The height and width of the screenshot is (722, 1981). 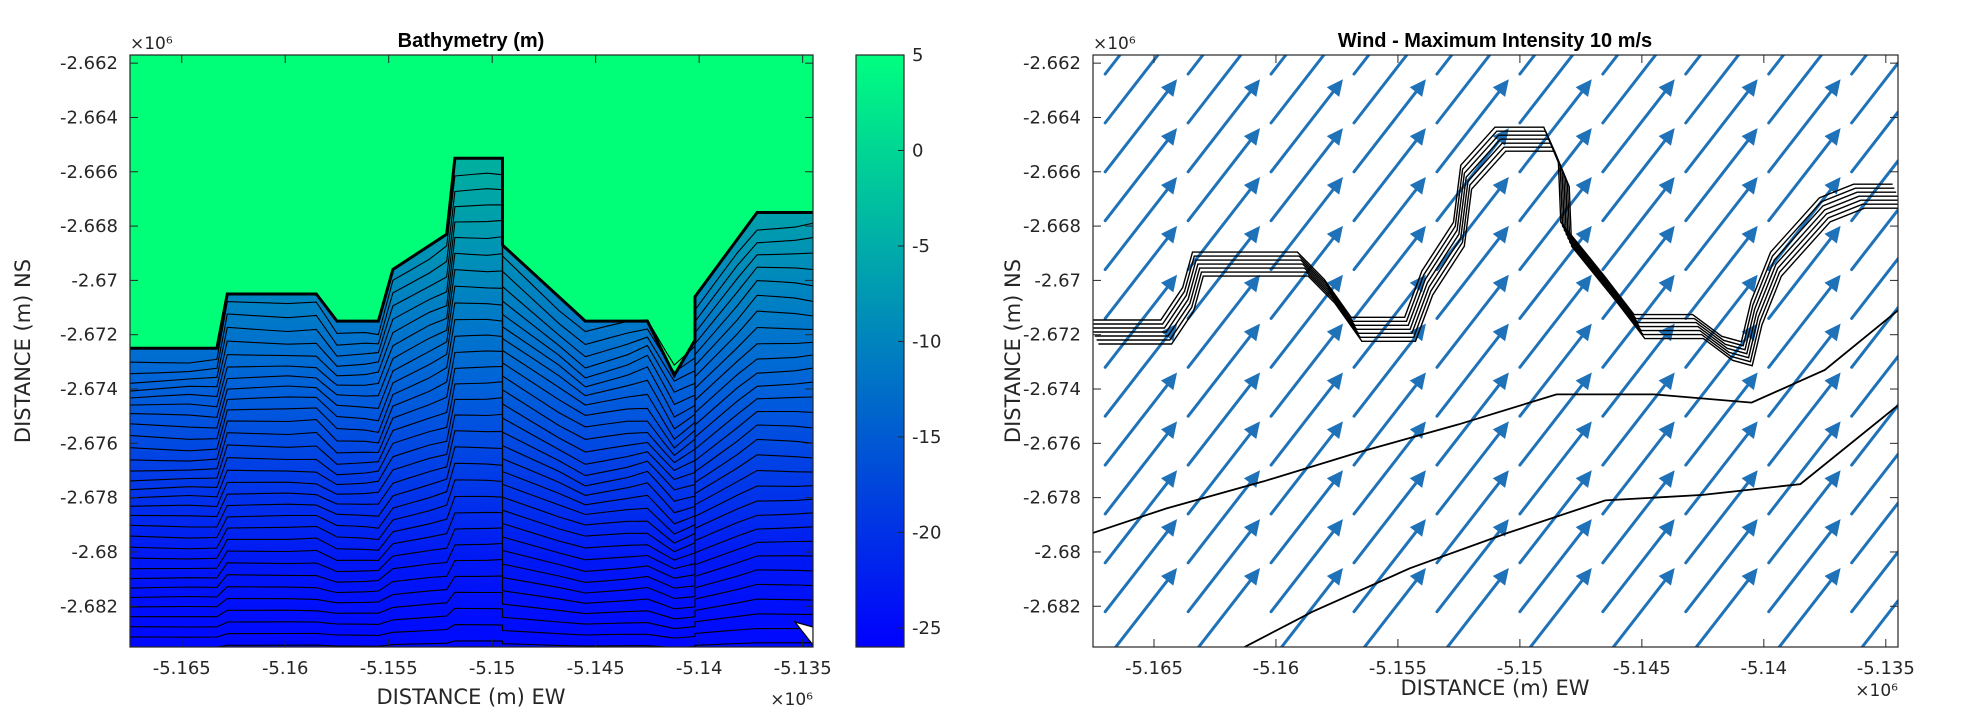 I want to click on wind-title: Wind - Maximum Intensity 10 m/s, so click(x=1495, y=41).